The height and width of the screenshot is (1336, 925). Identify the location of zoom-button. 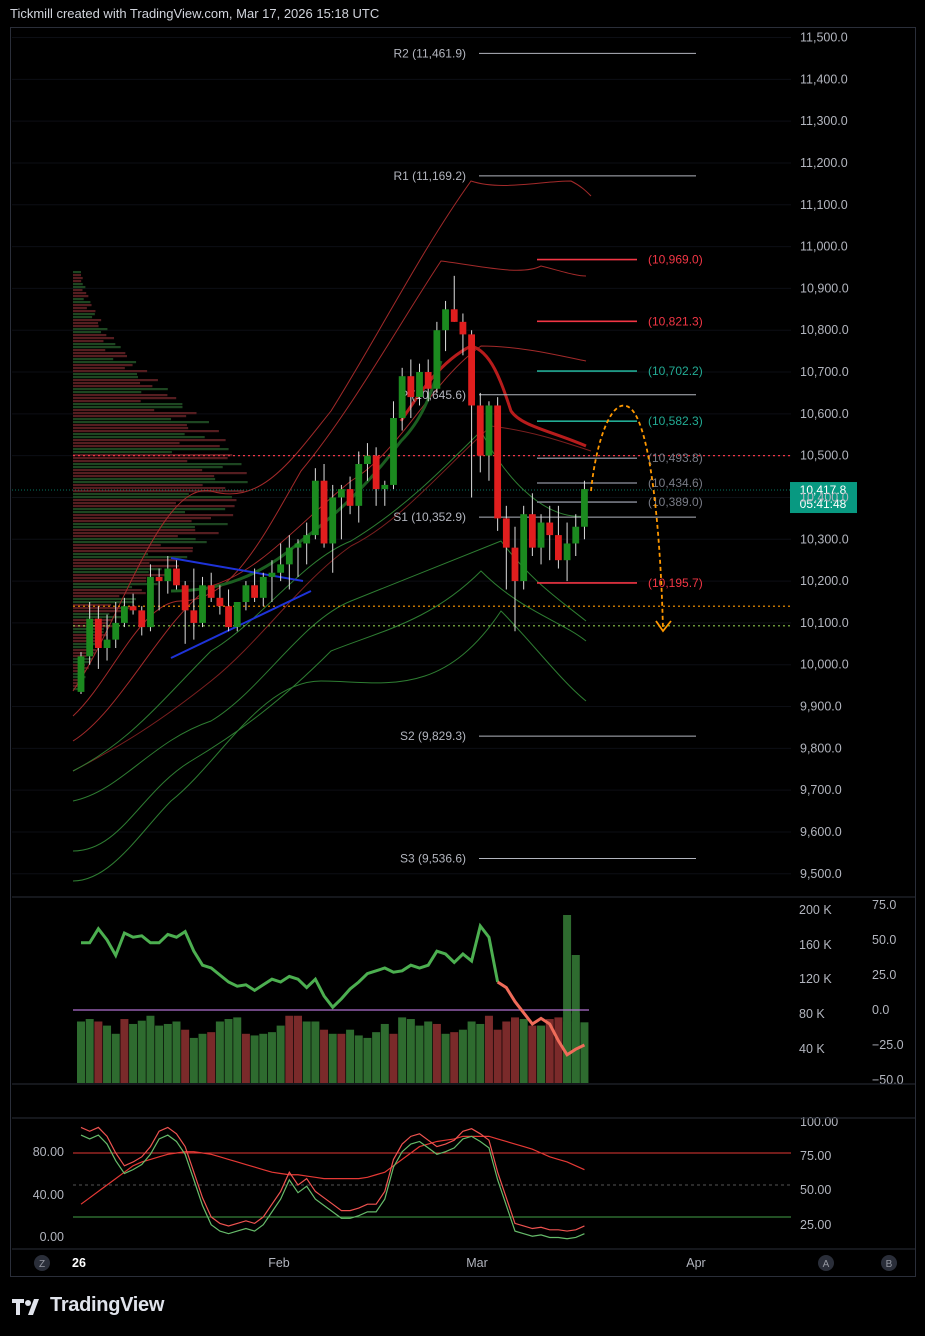
(42, 1263).